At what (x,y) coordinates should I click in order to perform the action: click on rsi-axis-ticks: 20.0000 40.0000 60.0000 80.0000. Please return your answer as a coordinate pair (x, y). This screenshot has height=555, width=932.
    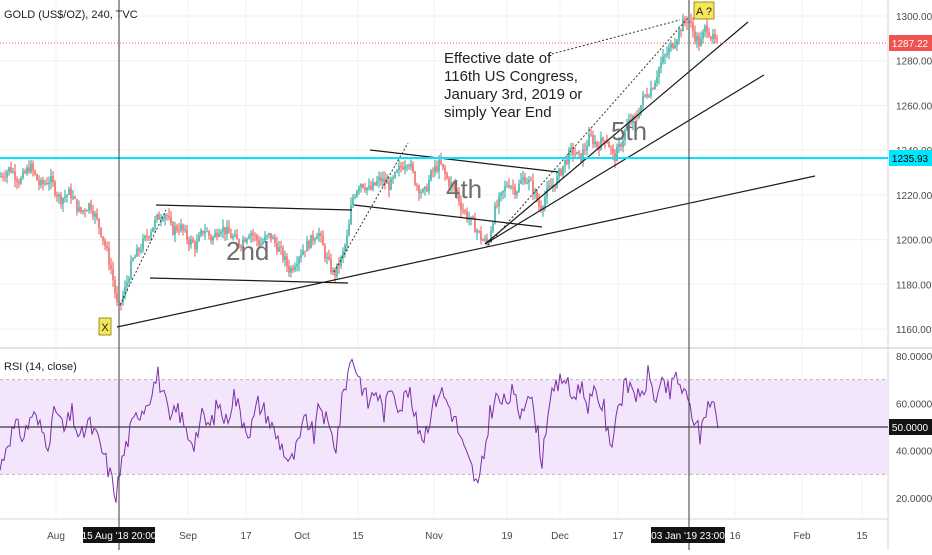
    Looking at the image, I should click on (914, 428).